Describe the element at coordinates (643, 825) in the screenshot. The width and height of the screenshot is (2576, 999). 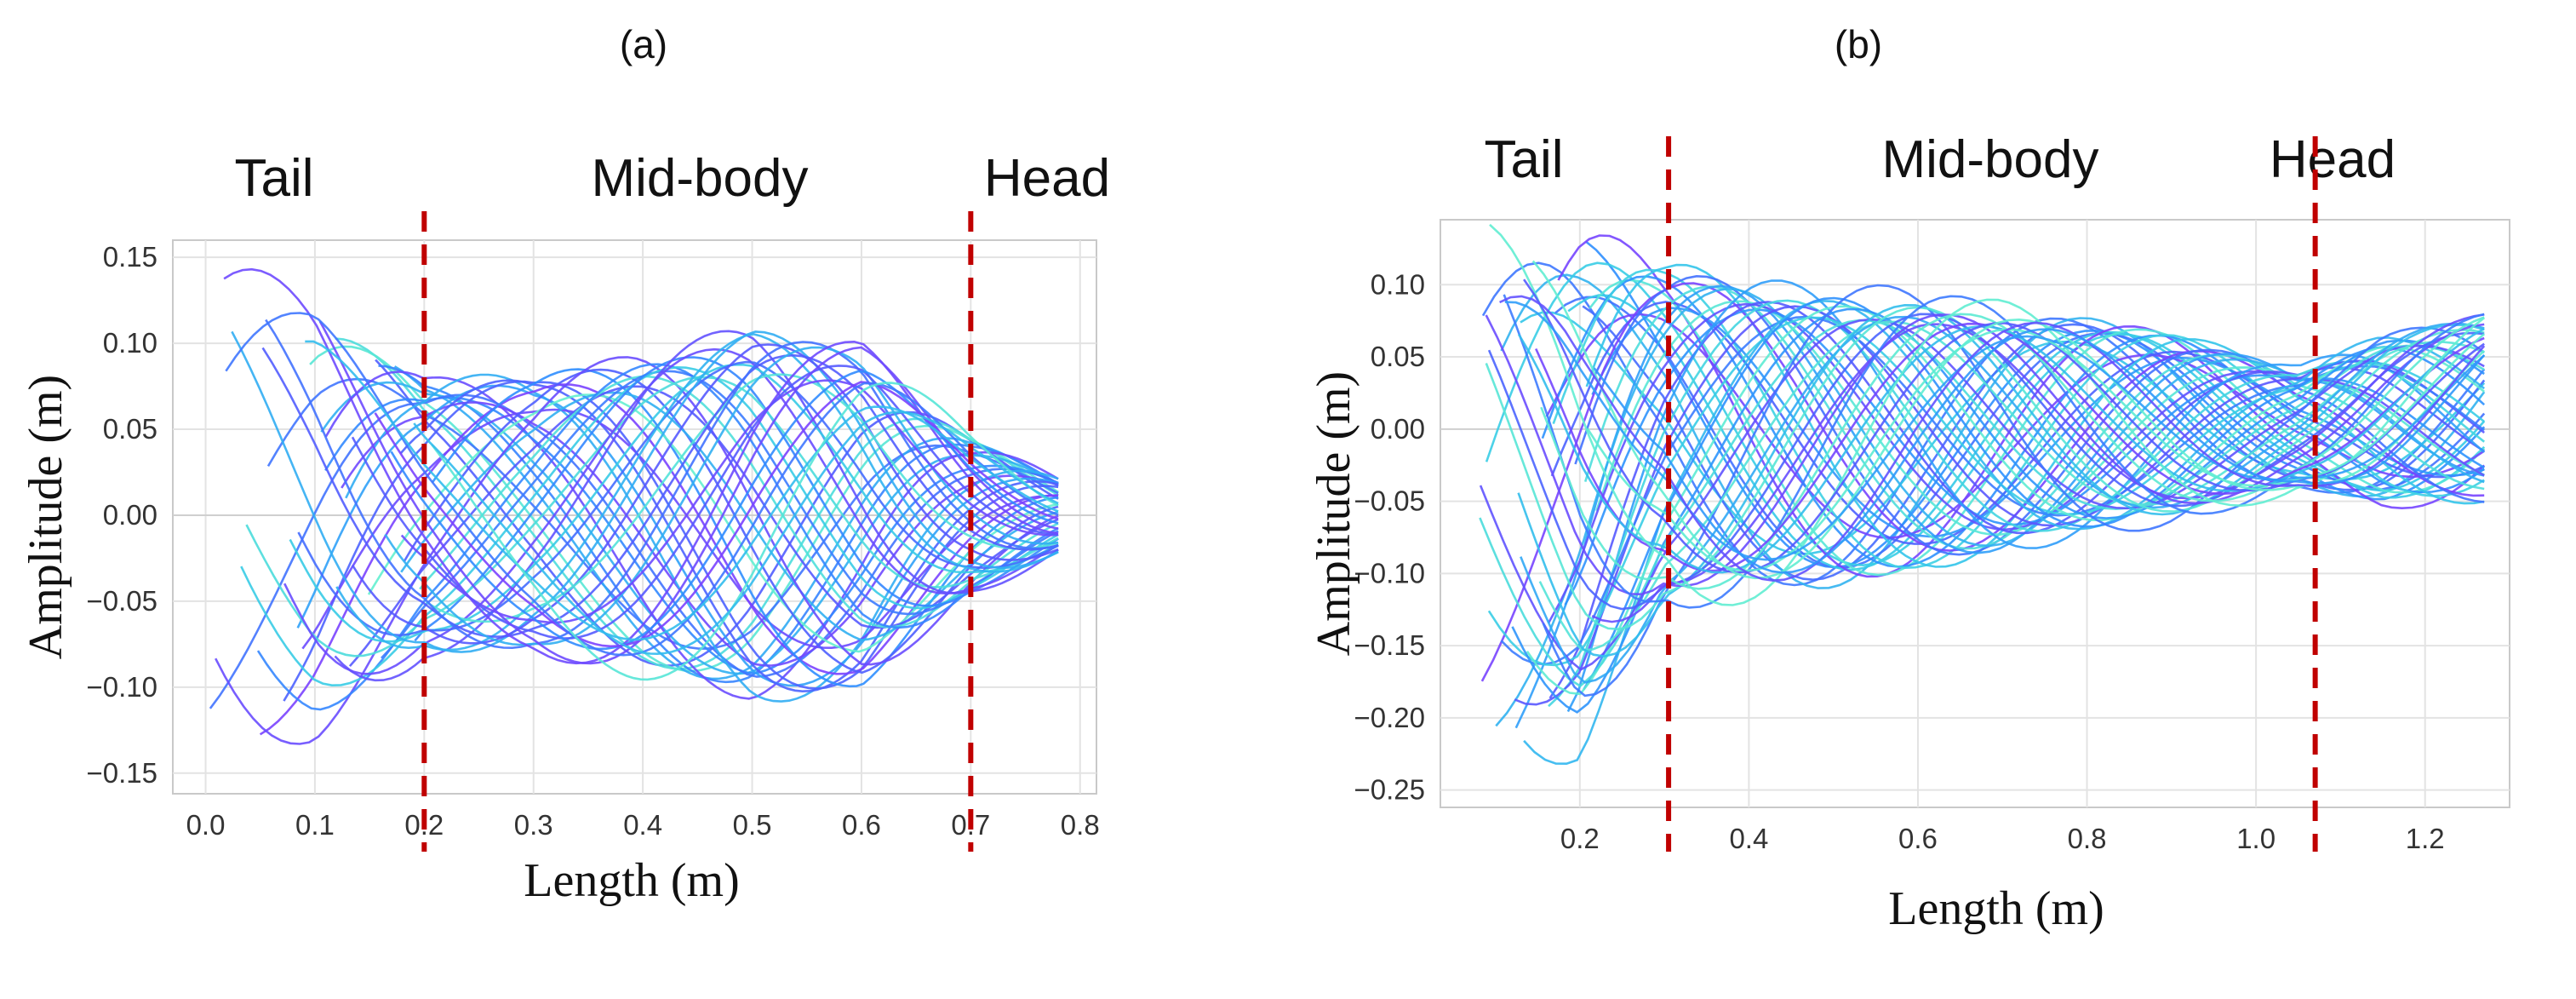
I see `panel-a-x-ticks: 0.0 0.1 0.2 0.3 0.4 0.5 0.6 0.7 0.8` at that location.